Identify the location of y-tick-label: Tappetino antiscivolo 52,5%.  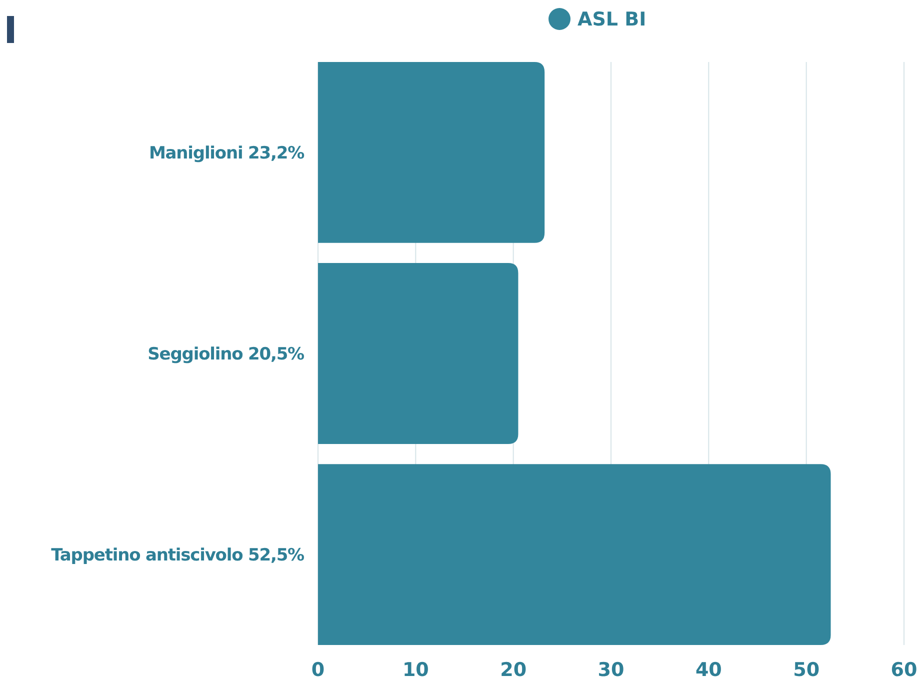
(178, 555).